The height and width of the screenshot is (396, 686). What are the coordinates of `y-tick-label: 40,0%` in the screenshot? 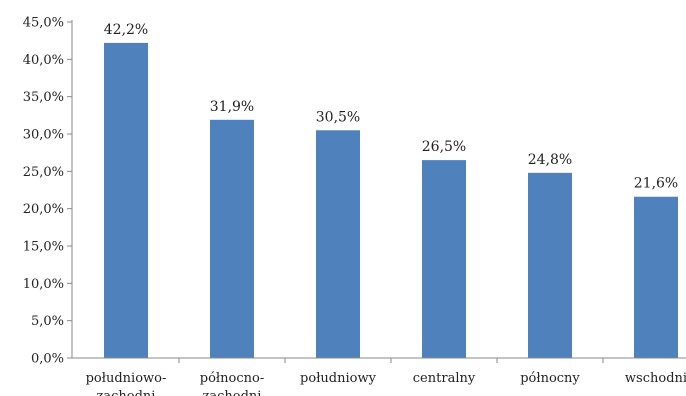 It's located at (43, 60).